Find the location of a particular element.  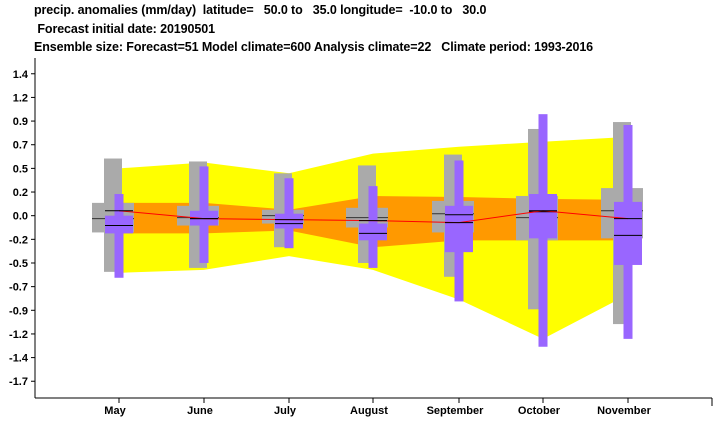

forecast-box-may is located at coordinates (119, 224).